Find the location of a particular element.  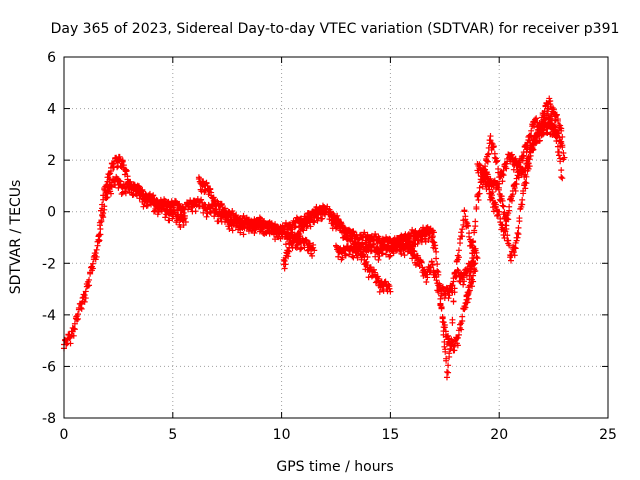

x-tick-label: 10 is located at coordinates (282, 435).